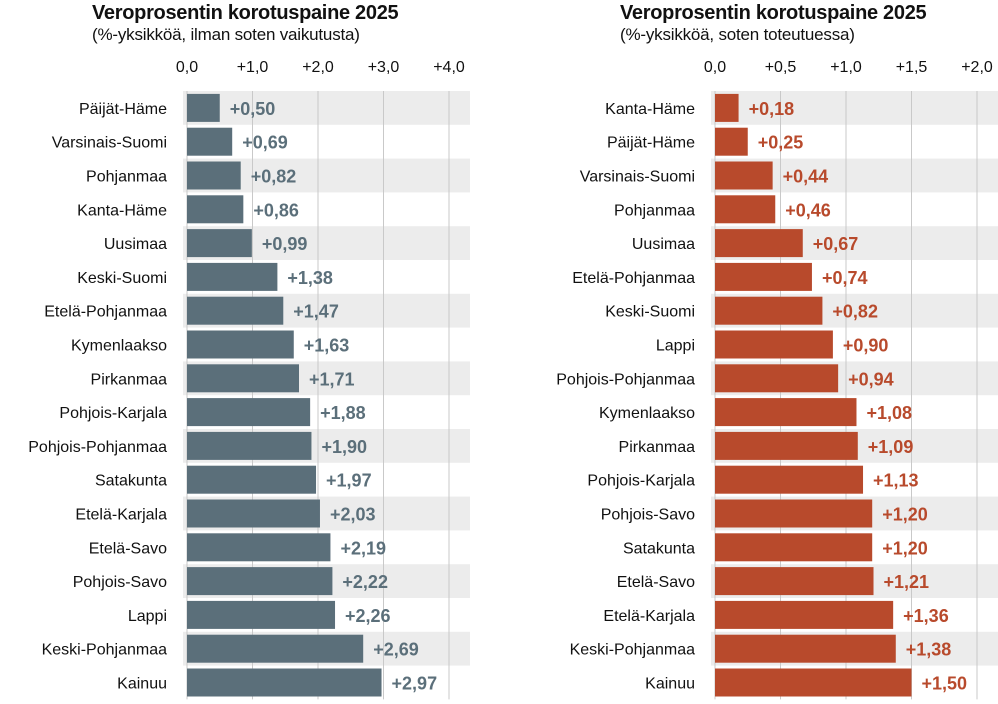  What do you see at coordinates (415, 684) in the screenshot?
I see `data-label: +2,97` at bounding box center [415, 684].